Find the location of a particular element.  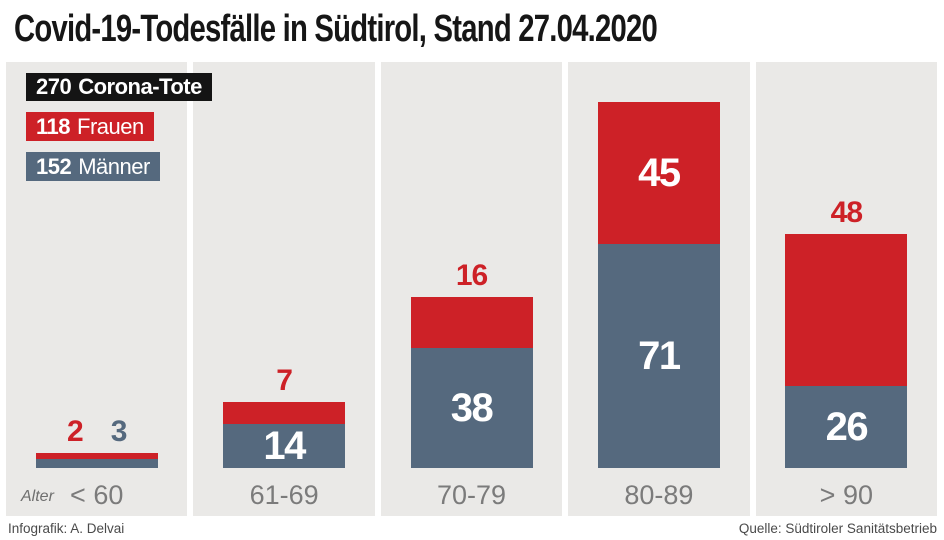

bar-value-labels: 48 is located at coordinates (846, 213).